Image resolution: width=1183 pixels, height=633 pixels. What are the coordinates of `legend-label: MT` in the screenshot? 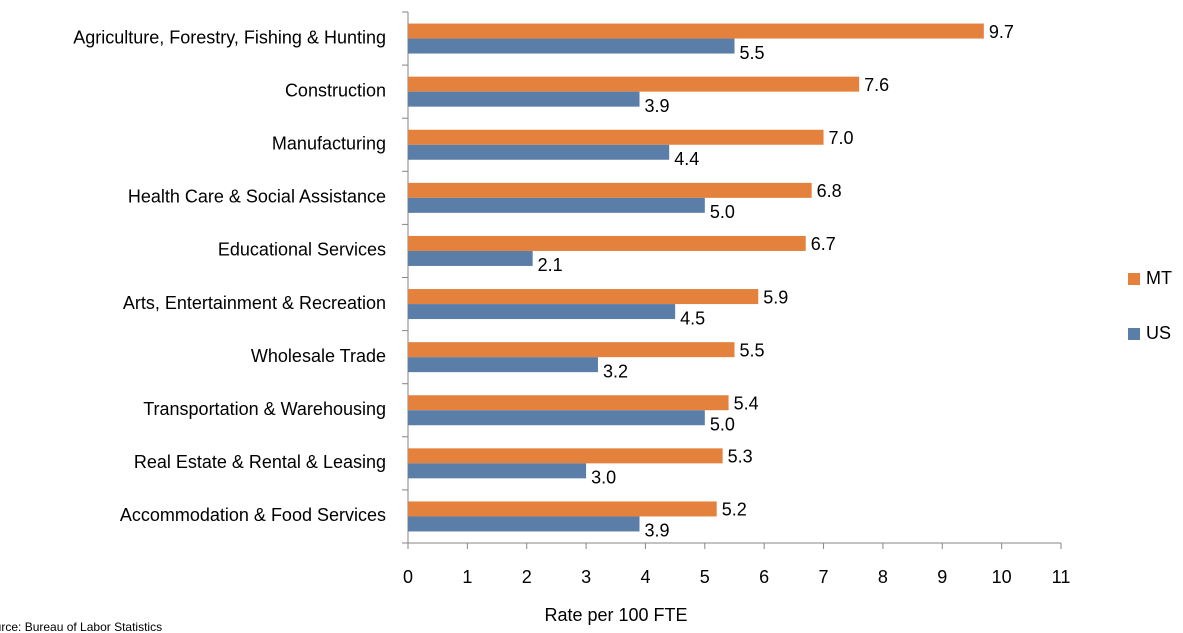 It's located at (1159, 278).